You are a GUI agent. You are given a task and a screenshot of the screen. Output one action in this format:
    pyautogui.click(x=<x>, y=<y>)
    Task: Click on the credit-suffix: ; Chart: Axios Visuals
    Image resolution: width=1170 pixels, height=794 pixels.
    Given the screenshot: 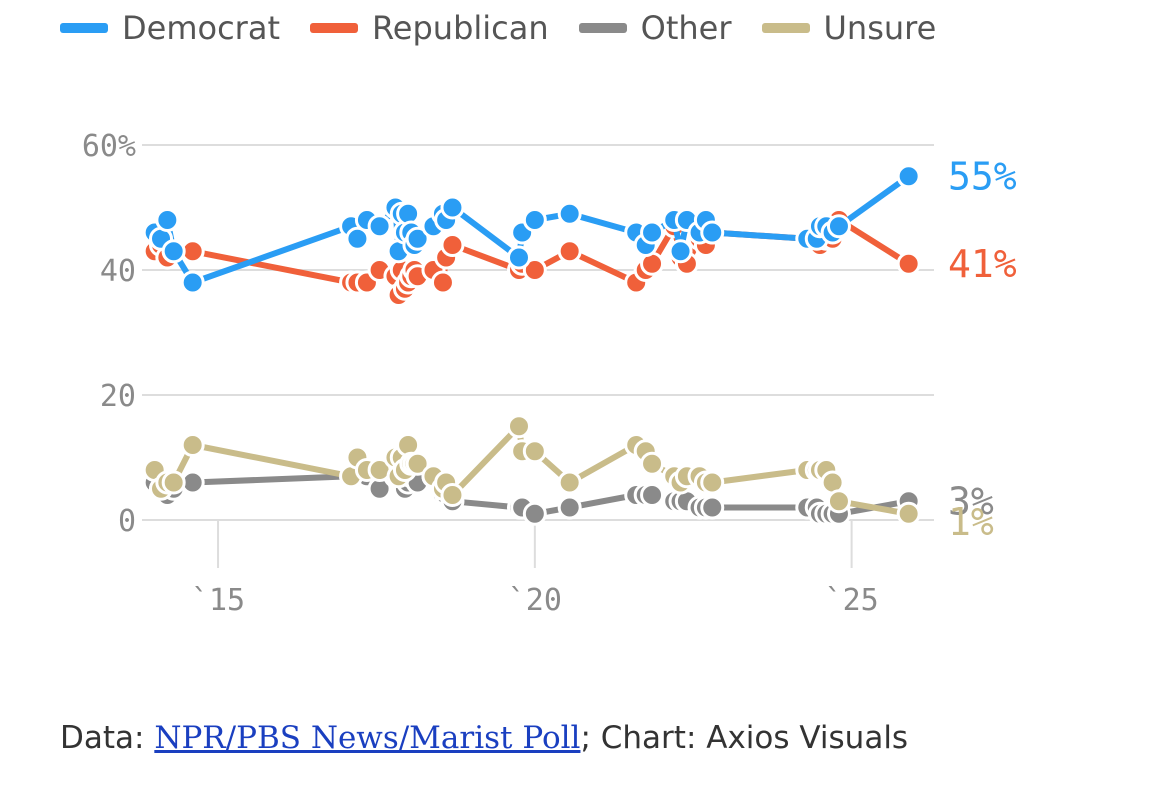 What is the action you would take?
    pyautogui.click(x=744, y=738)
    